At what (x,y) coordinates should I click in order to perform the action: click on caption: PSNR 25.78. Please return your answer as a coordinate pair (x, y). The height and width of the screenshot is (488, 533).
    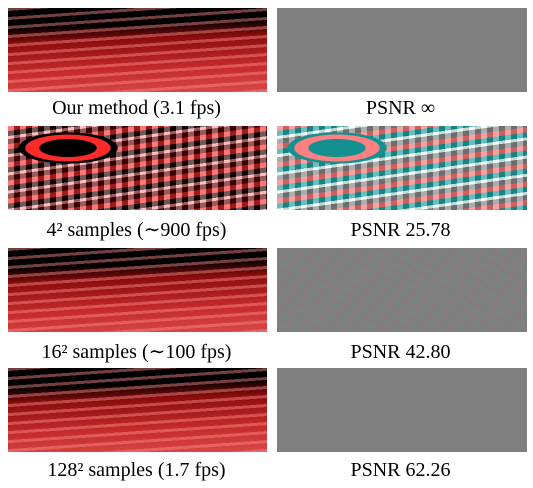
    Looking at the image, I should click on (400, 230).